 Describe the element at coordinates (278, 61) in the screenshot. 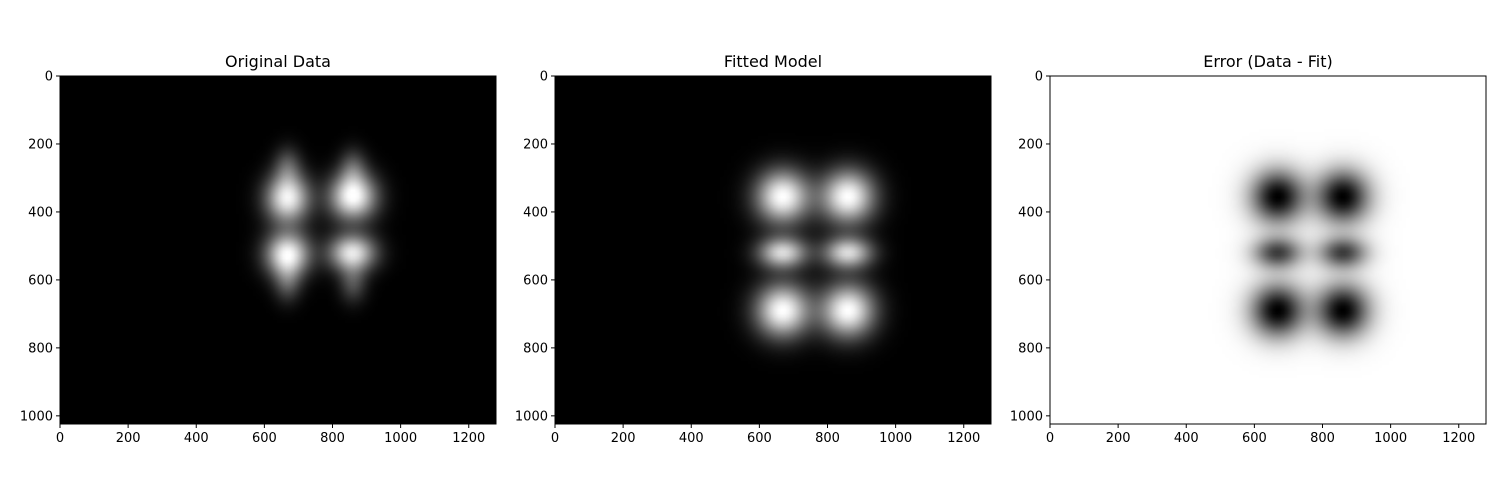

I see `subplot-title: Original Data` at that location.